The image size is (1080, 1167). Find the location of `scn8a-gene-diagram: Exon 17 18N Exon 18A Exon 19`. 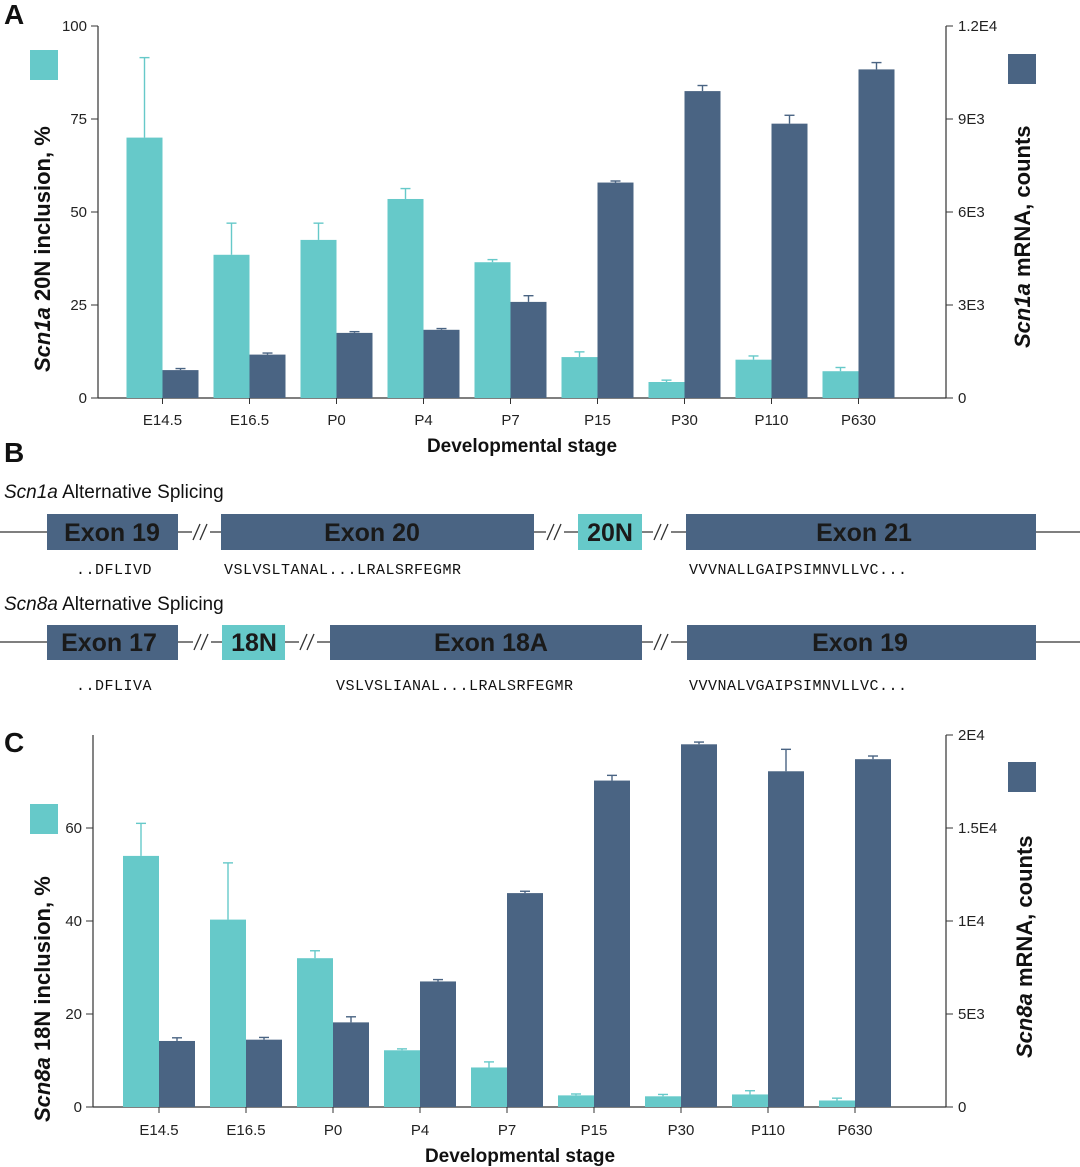

scn8a-gene-diagram: Exon 17 18N Exon 18A Exon 19 is located at coordinates (540, 642).